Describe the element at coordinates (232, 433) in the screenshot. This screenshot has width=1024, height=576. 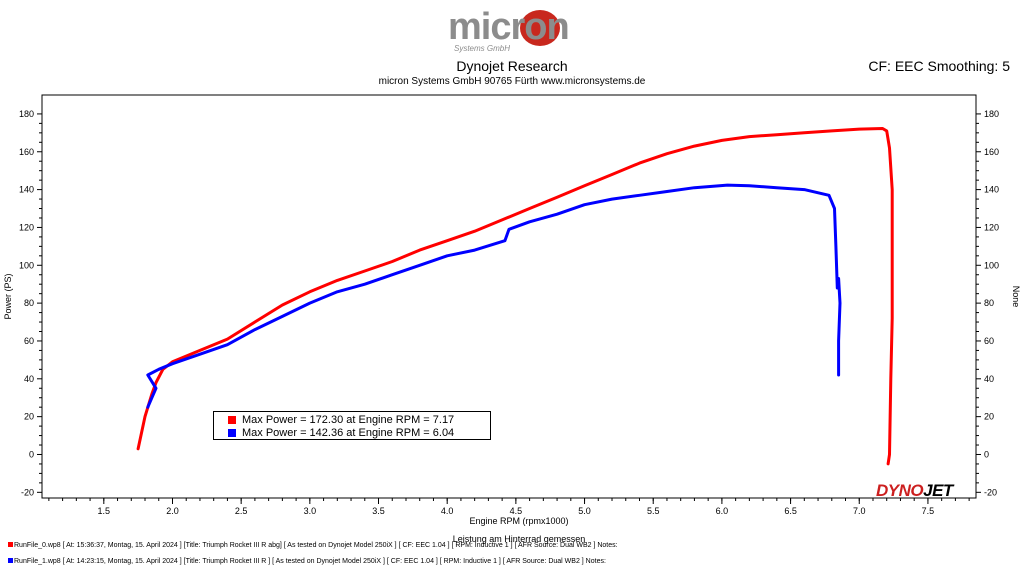
I see `legend-swatch-blue` at that location.